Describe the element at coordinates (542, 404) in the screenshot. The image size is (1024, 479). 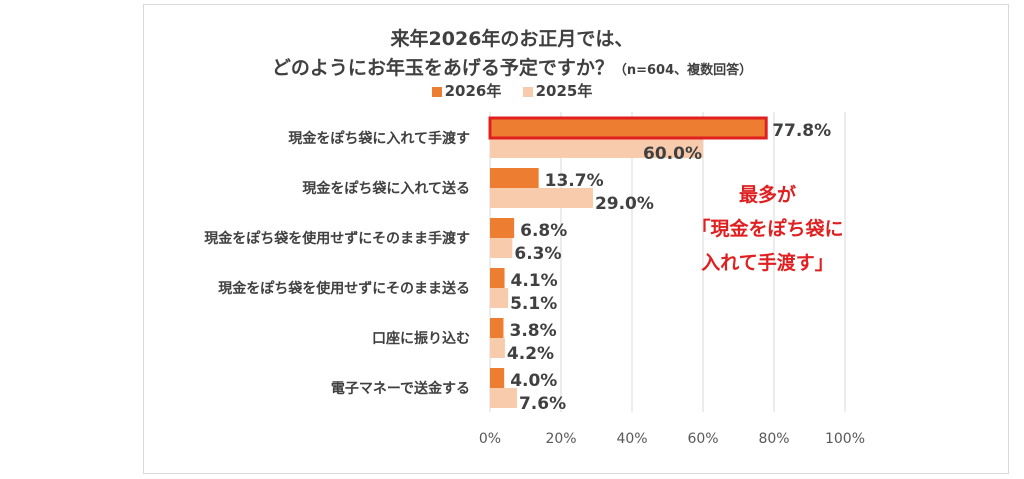
I see `data-label: 7.6%` at that location.